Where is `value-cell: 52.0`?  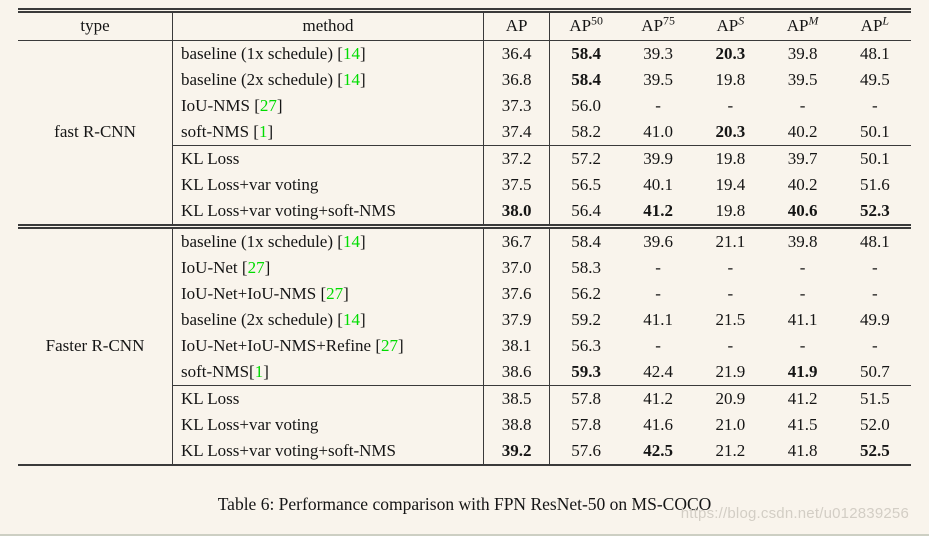
value-cell: 52.0 is located at coordinates (874, 424).